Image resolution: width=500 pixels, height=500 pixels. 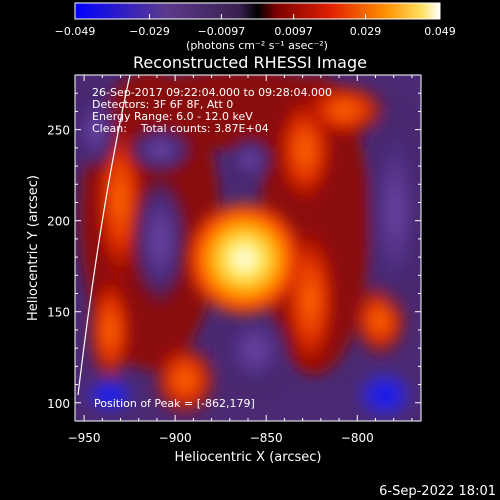 I want to click on colorbar-tick-label: 0.049, so click(x=440, y=31).